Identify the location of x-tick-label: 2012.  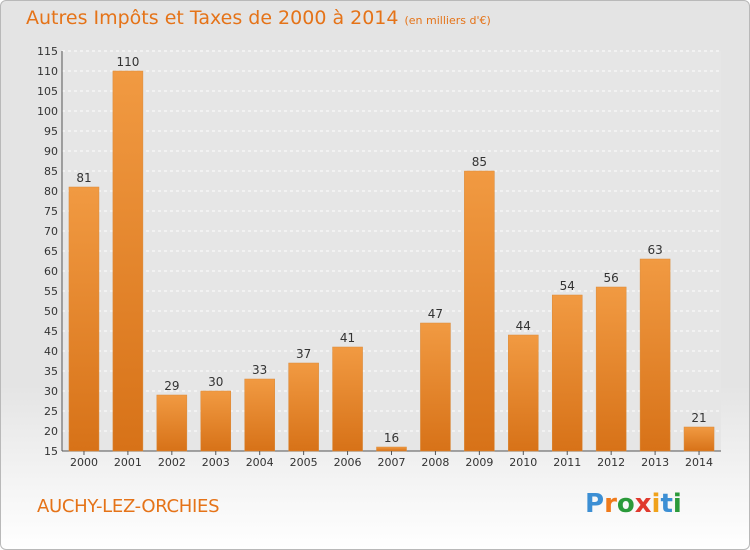
(611, 462).